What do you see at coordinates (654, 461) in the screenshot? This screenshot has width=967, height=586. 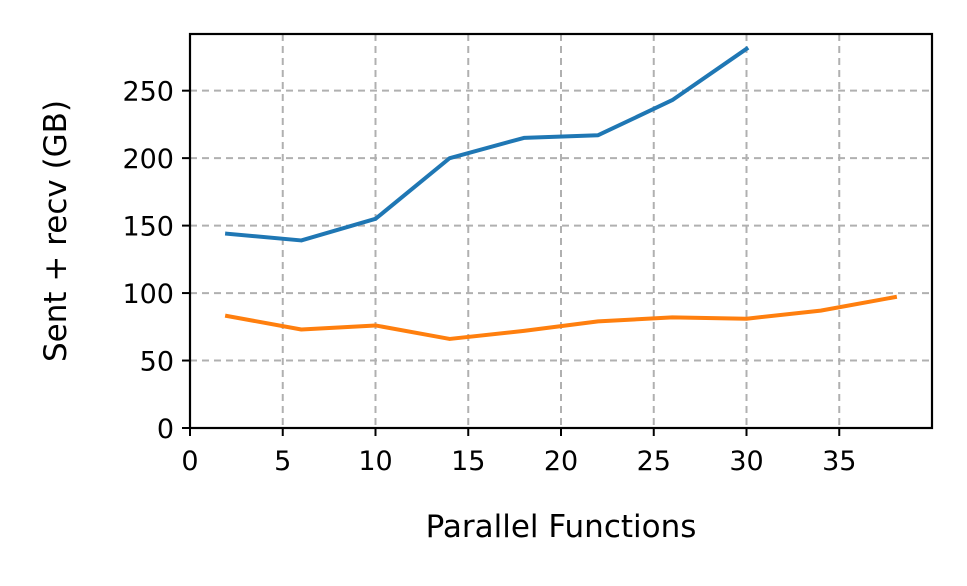 I see `x-tick-label: 25` at bounding box center [654, 461].